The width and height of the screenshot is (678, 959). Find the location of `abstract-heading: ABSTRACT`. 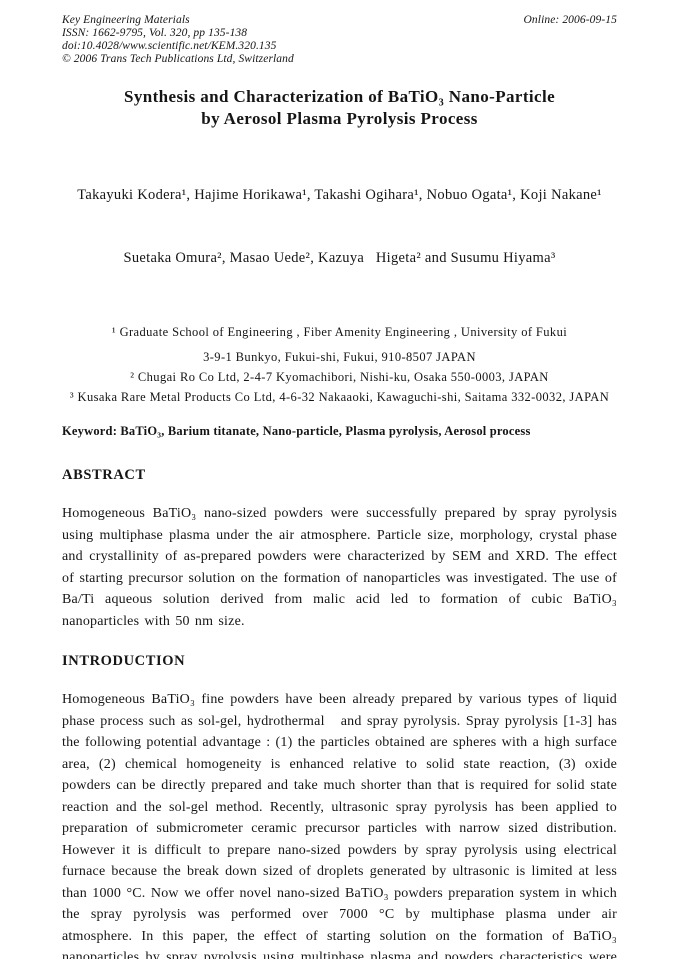

abstract-heading: ABSTRACT is located at coordinates (104, 475).